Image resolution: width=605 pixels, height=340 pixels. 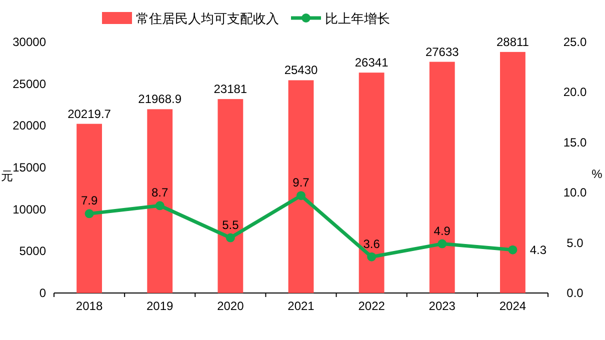 What do you see at coordinates (29, 83) in the screenshot?
I see `y-tick-label: 25000` at bounding box center [29, 83].